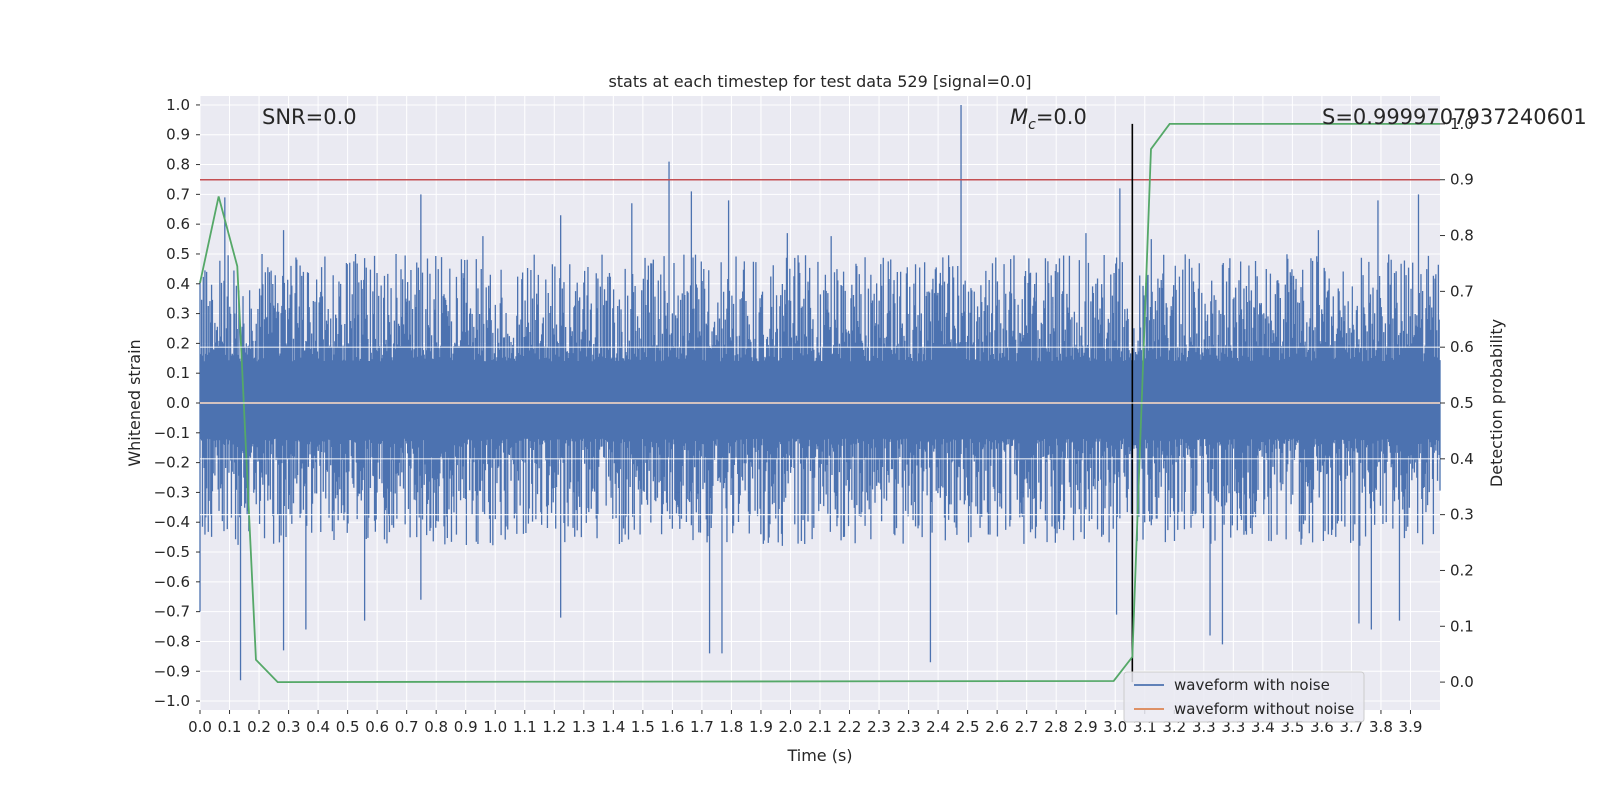 The height and width of the screenshot is (804, 1600). I want to click on chirp-mass-subscript: c, so click(1032, 125).